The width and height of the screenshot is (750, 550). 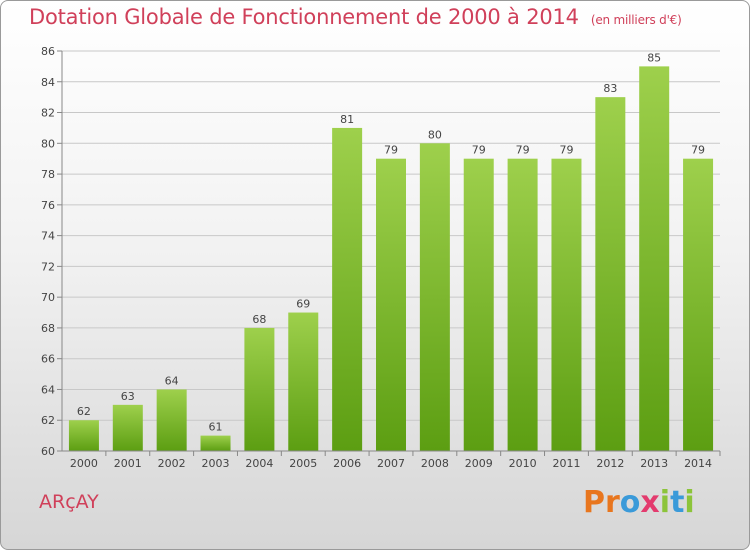 I want to click on y-tick-label: 78, so click(x=48, y=174).